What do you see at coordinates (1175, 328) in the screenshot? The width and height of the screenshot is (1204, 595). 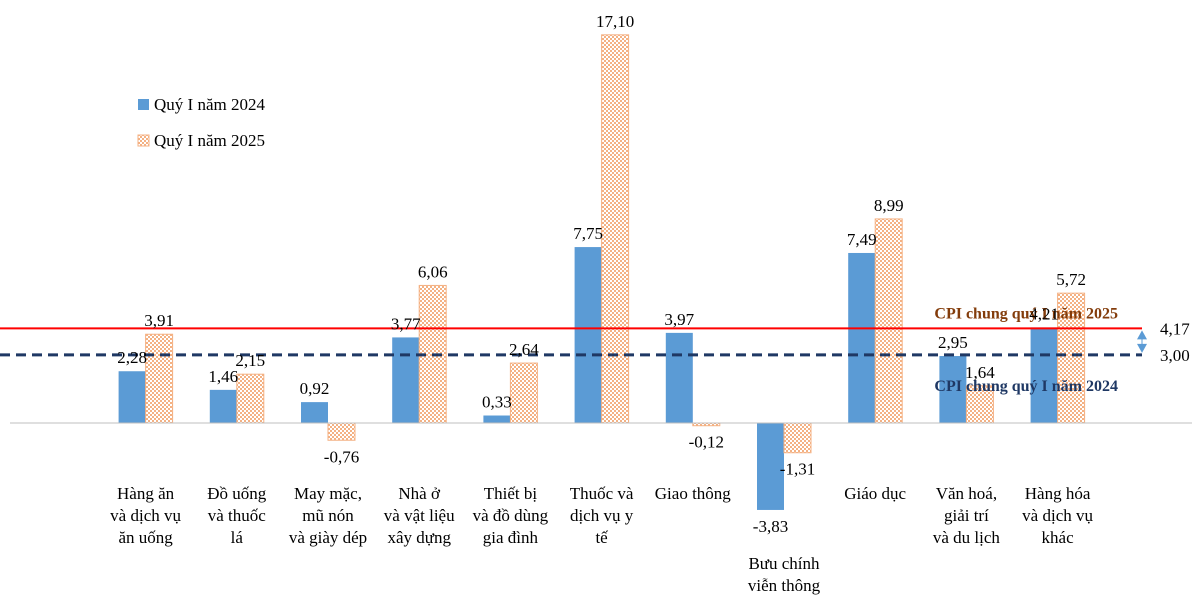 I see `cpi-2025-value: 4,17` at bounding box center [1175, 328].